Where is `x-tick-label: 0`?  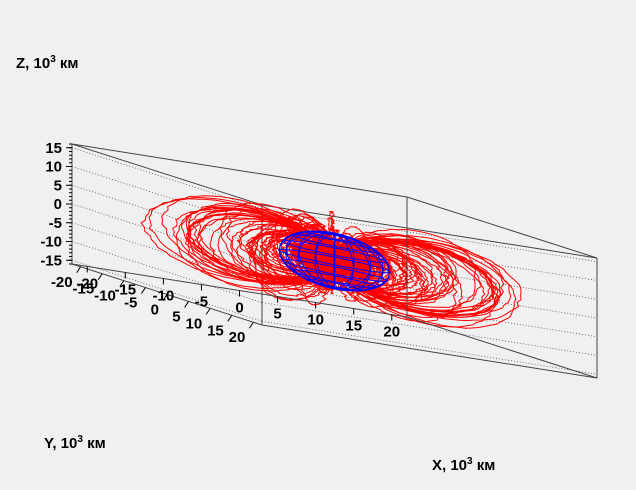
x-tick-label: 0 is located at coordinates (239, 308).